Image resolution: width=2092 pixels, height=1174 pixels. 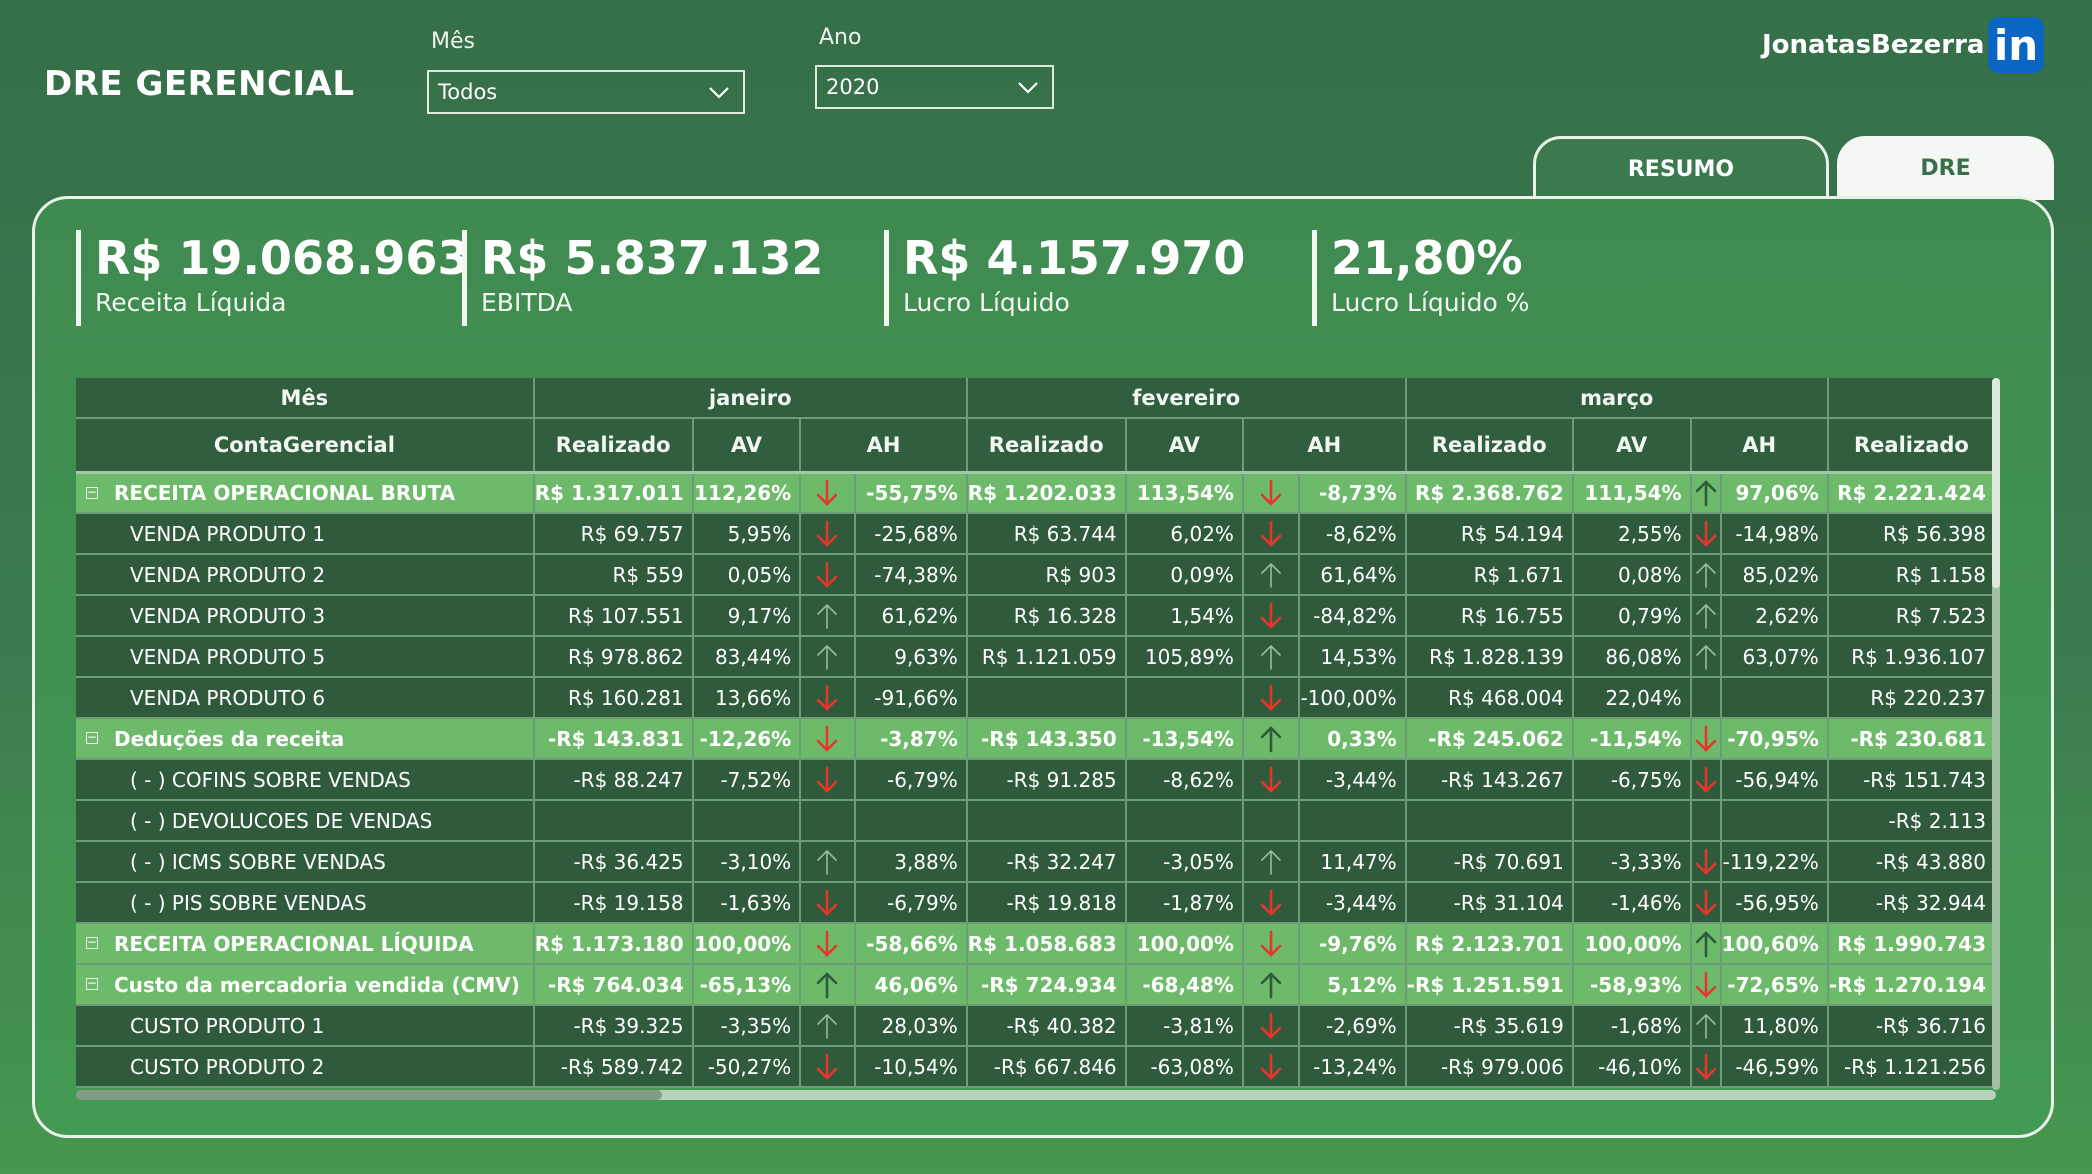 I want to click on month-header-1: fevereiro, so click(x=1186, y=398).